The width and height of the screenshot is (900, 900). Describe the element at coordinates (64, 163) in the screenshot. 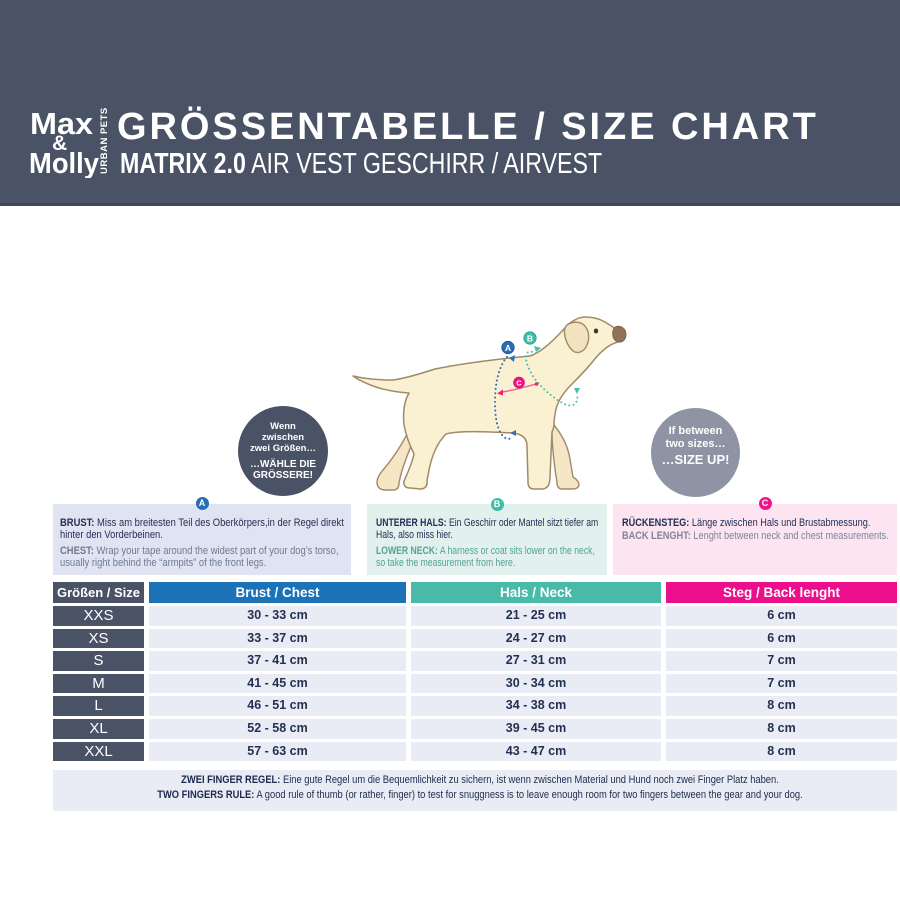

I see `svg-text: Molly` at that location.